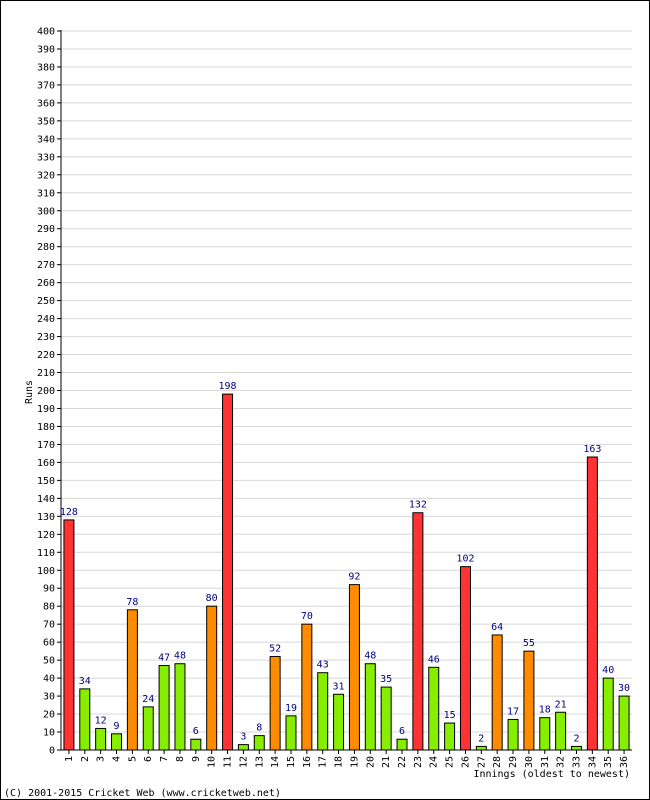 Image resolution: width=650 pixels, height=800 pixels. I want to click on bar-value-label: 64, so click(497, 627).